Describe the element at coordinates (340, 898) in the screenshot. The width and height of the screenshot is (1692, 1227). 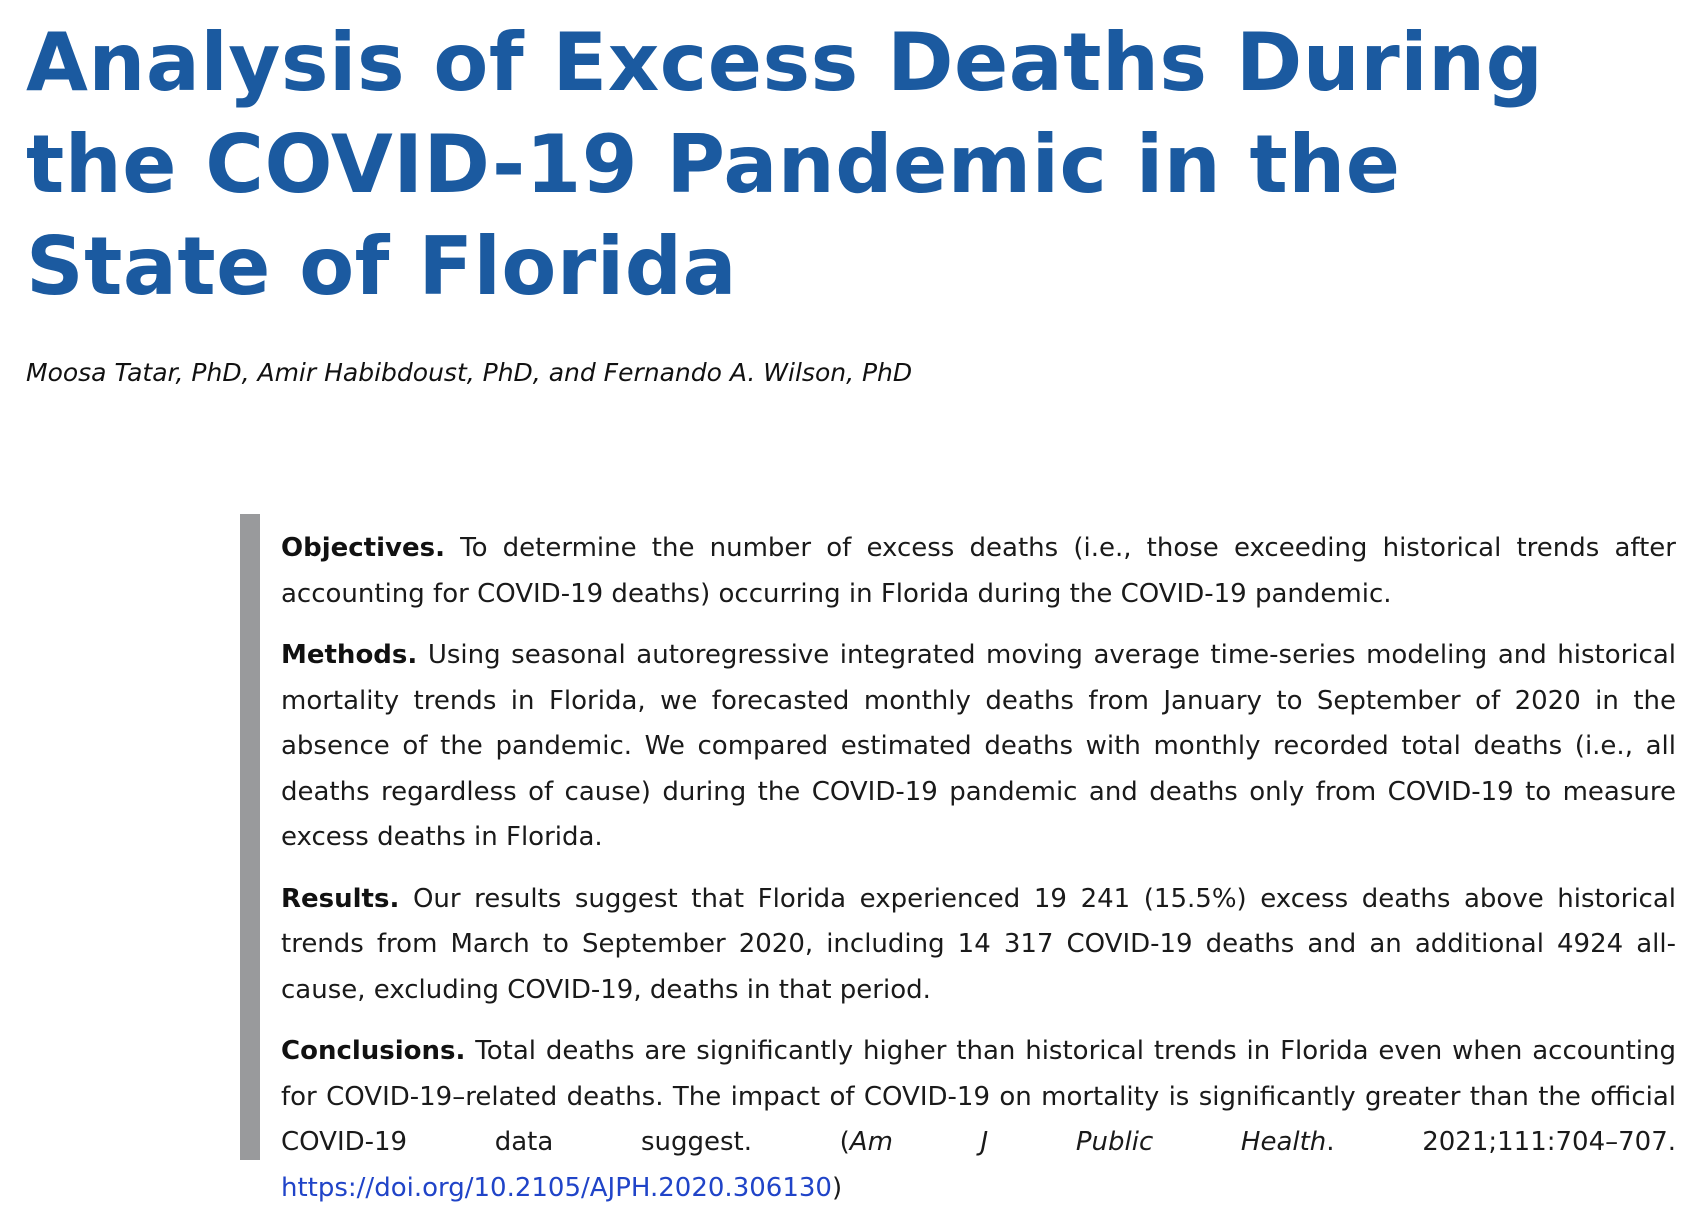
I see `results-label: Results.` at that location.